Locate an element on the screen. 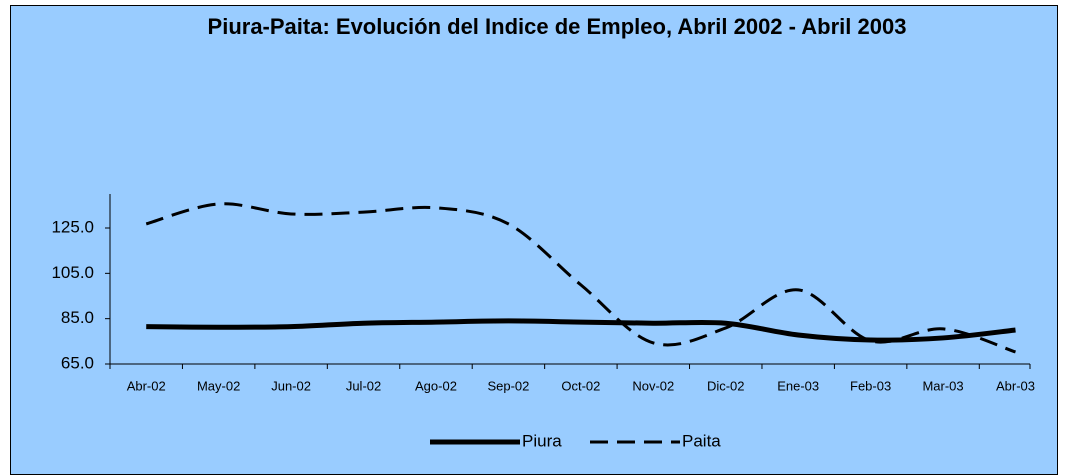 This screenshot has width=1069, height=475. x-tick-label: Abr-02 is located at coordinates (146, 385).